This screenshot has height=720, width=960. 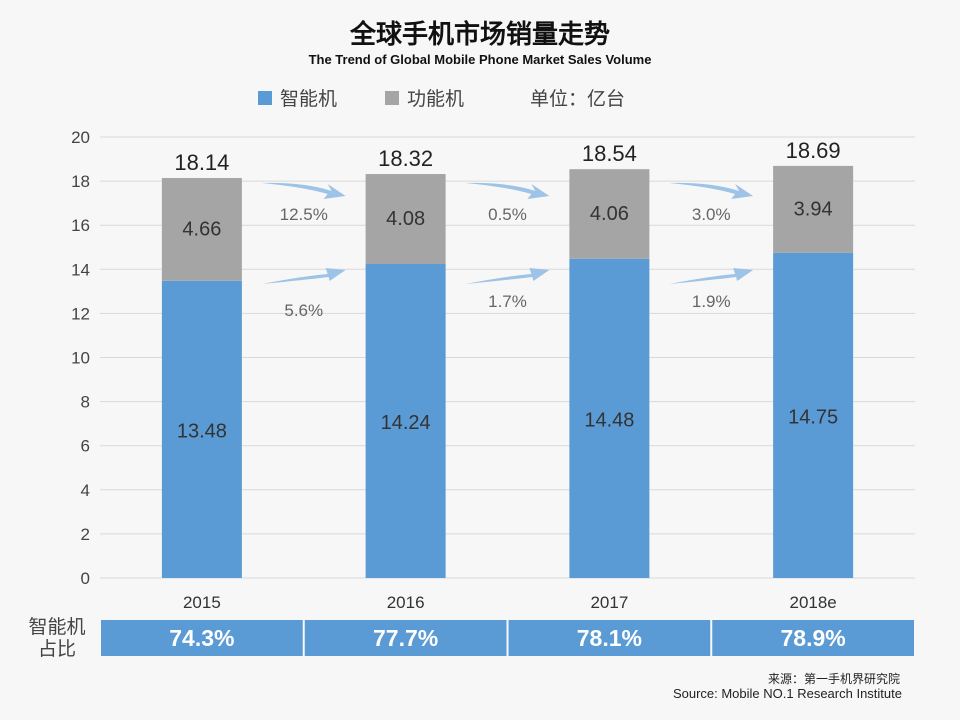 I want to click on x-tick-label: 2015, so click(x=202, y=602).